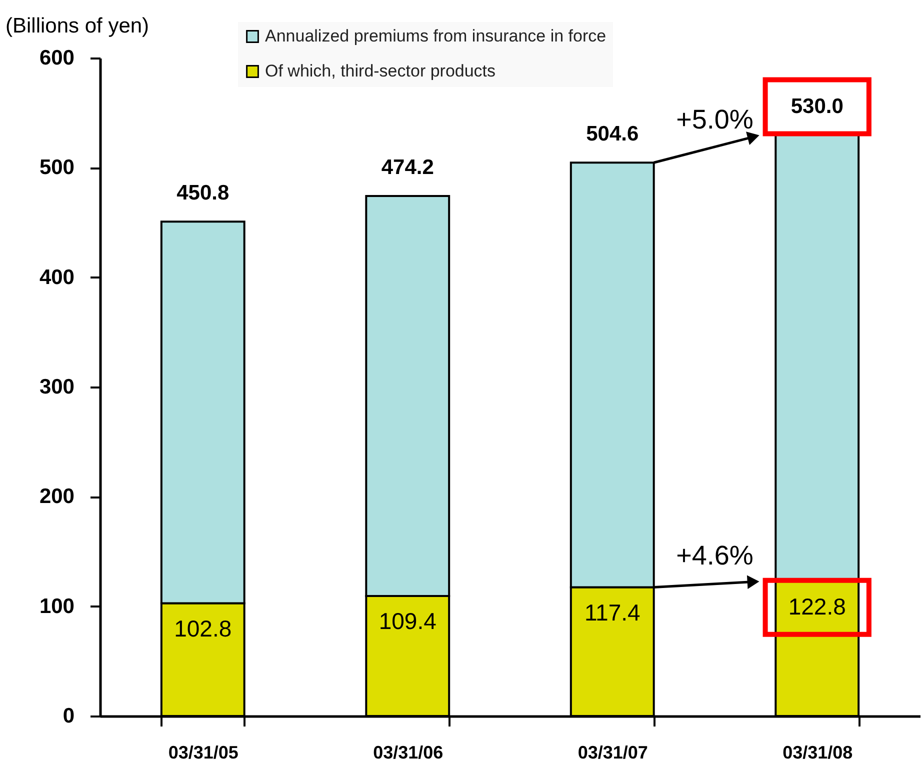 This screenshot has width=924, height=768. I want to click on annotation: +5.0%, so click(715, 119).